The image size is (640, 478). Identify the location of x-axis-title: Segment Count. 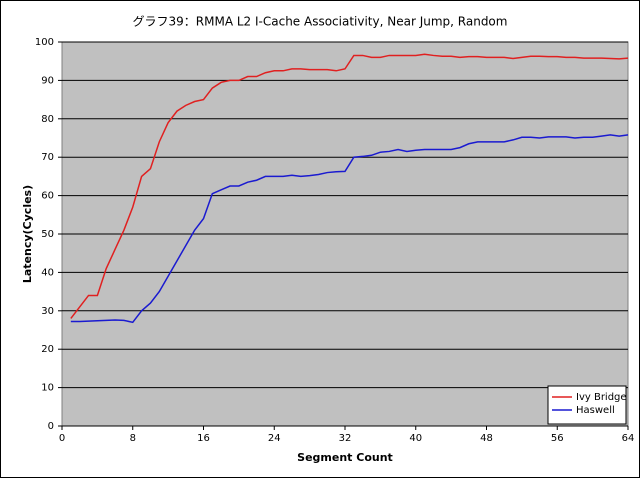
(345, 457).